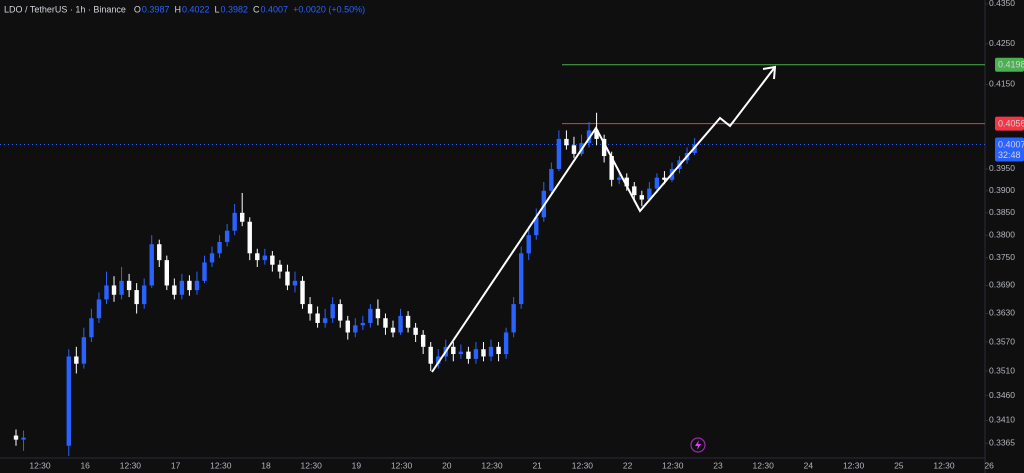 Image resolution: width=1024 pixels, height=473 pixels. What do you see at coordinates (1002, 190) in the screenshot?
I see `y-tick-label: 0.3900` at bounding box center [1002, 190].